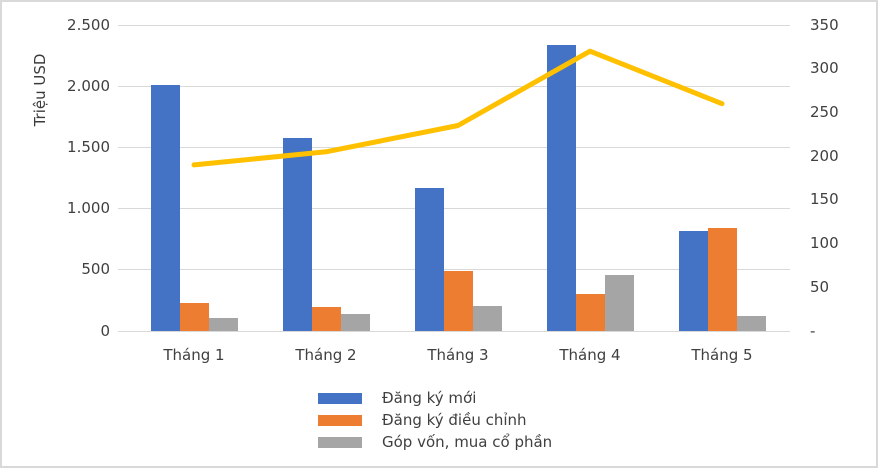 The width and height of the screenshot is (878, 468). I want to click on right-axis-tick-label: 100, so click(824, 243).